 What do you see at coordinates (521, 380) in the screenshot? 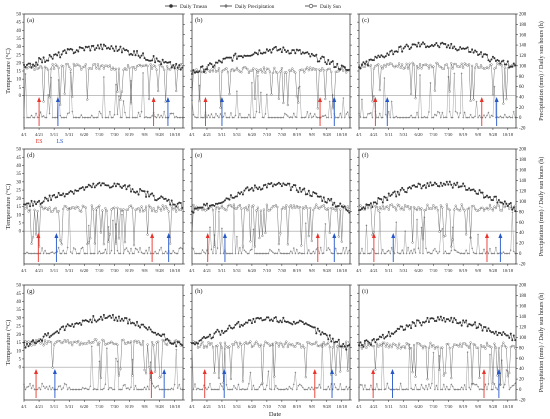
I see `y-tick-label-right: 20` at bounding box center [521, 380].